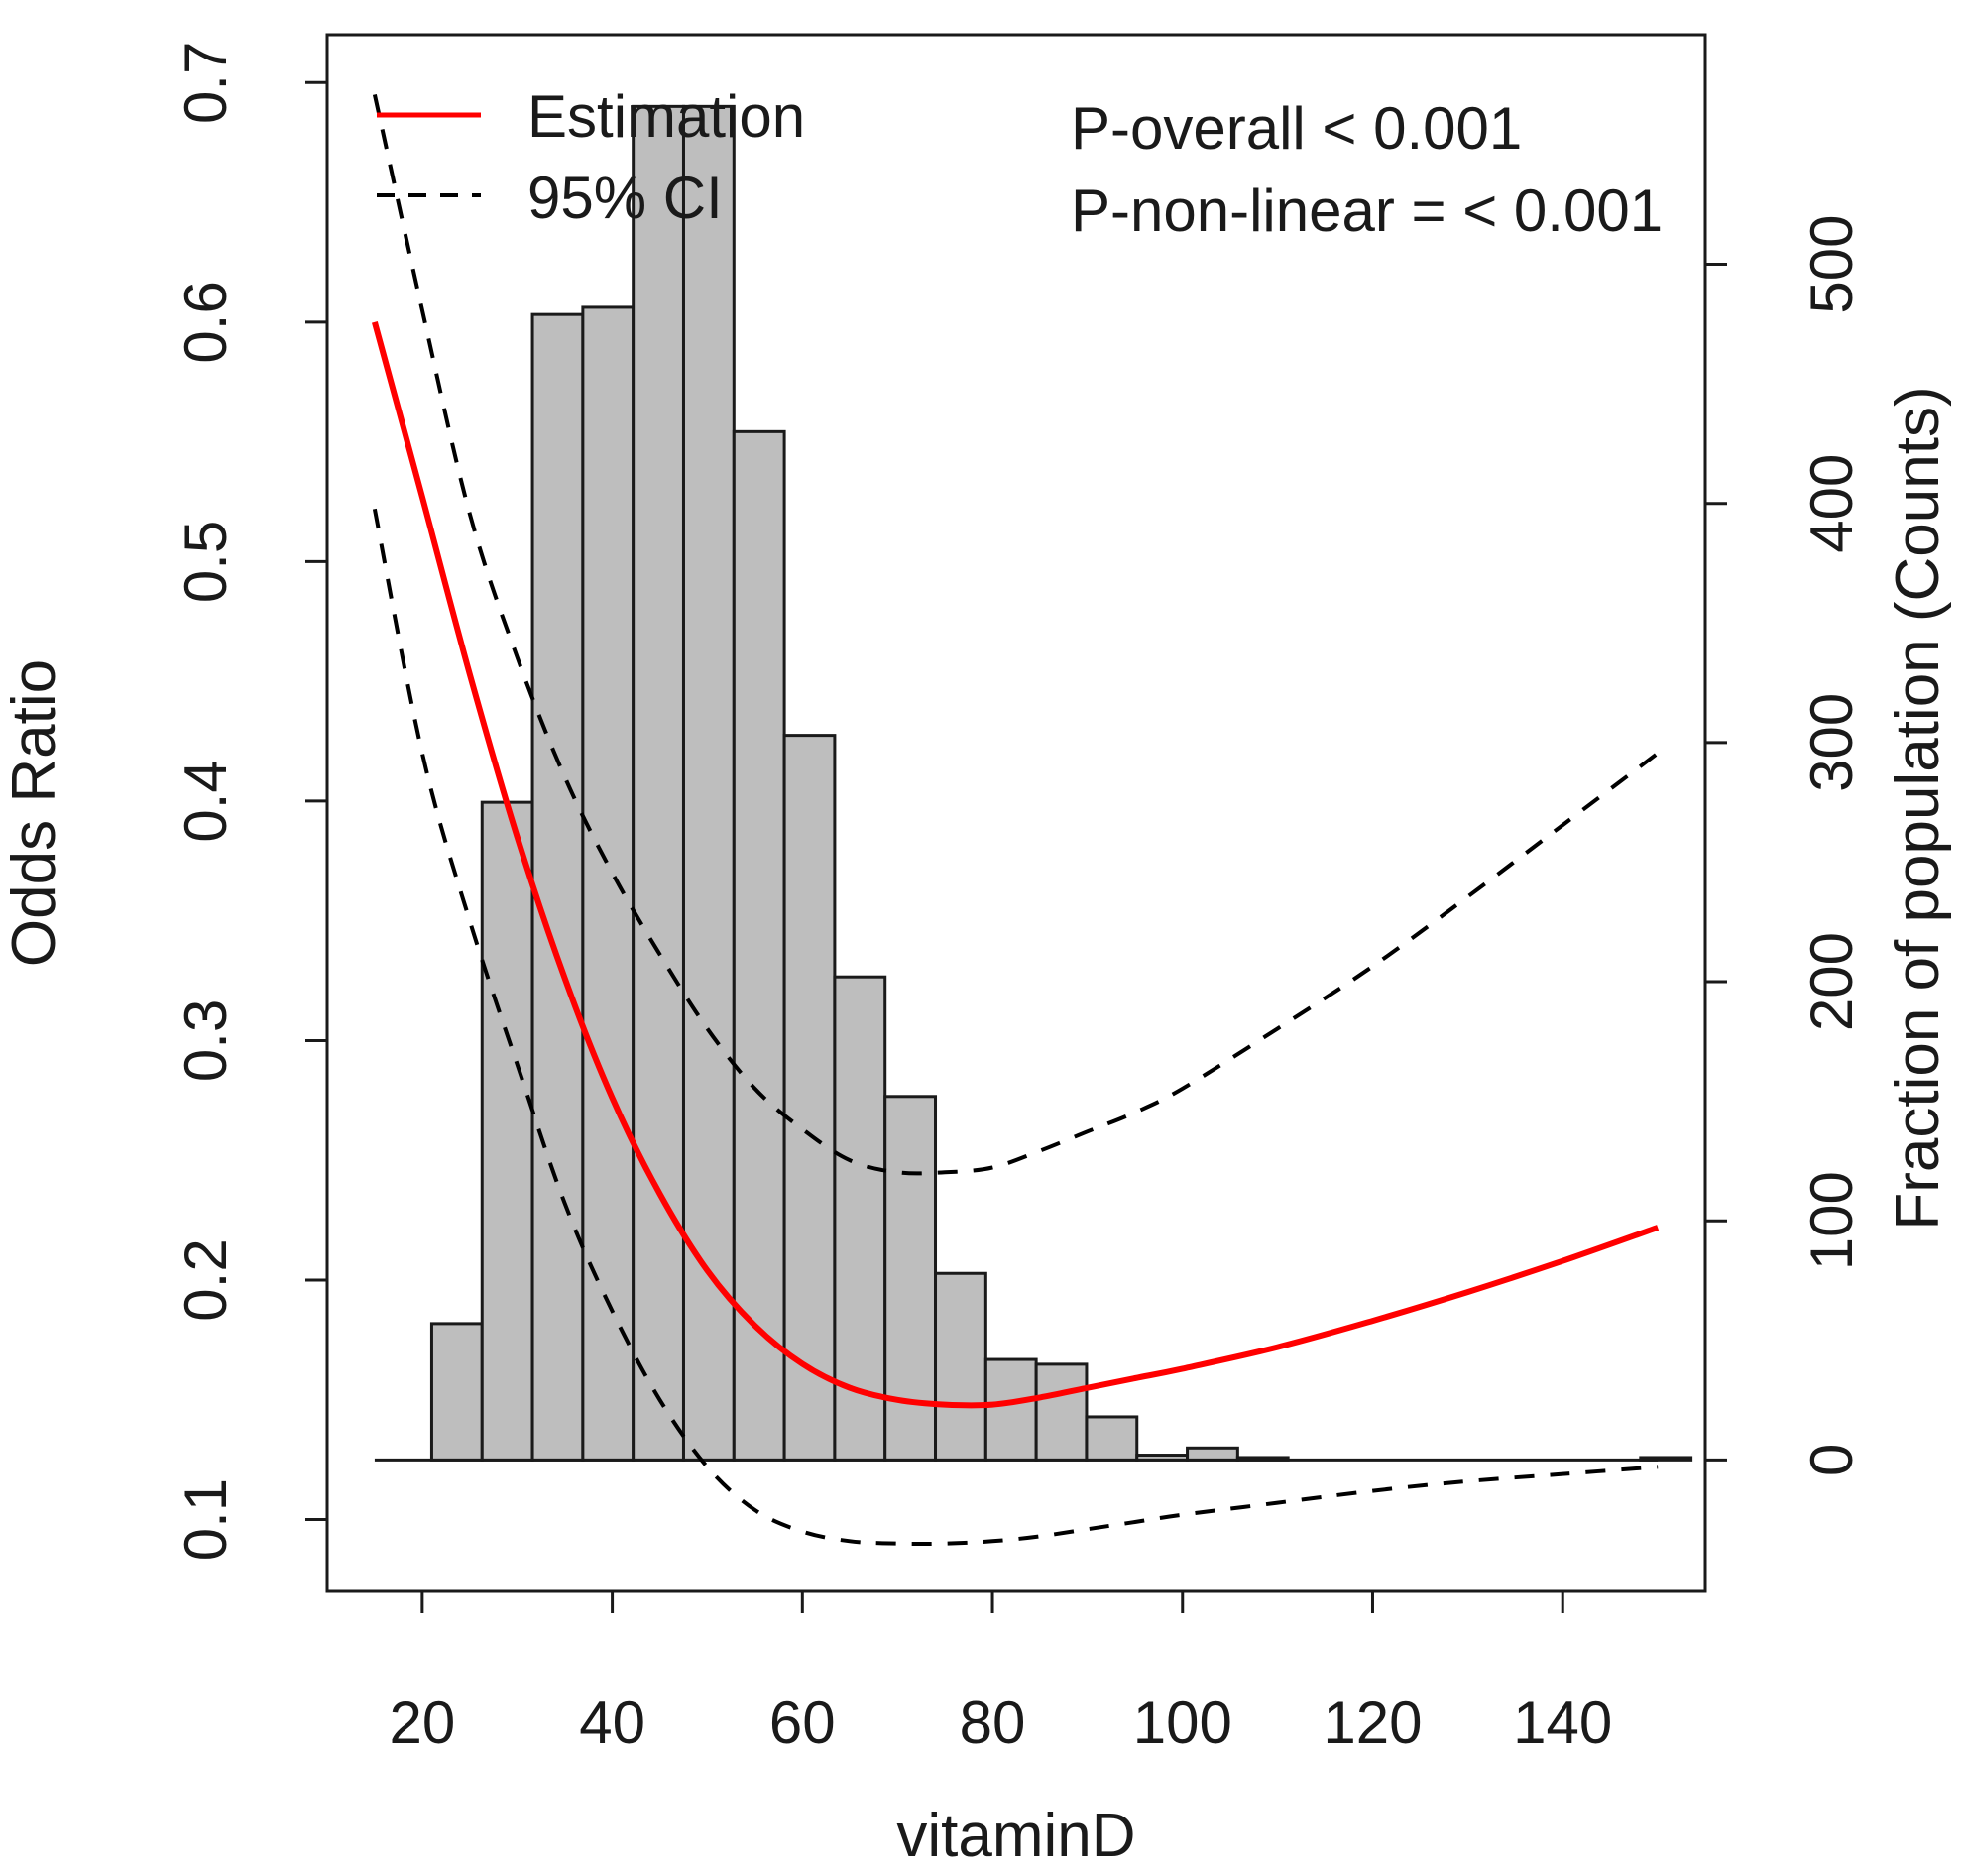  What do you see at coordinates (1001, 1672) in the screenshot?
I see `bottom-axis: 20 40 60 80 100 120 140` at bounding box center [1001, 1672].